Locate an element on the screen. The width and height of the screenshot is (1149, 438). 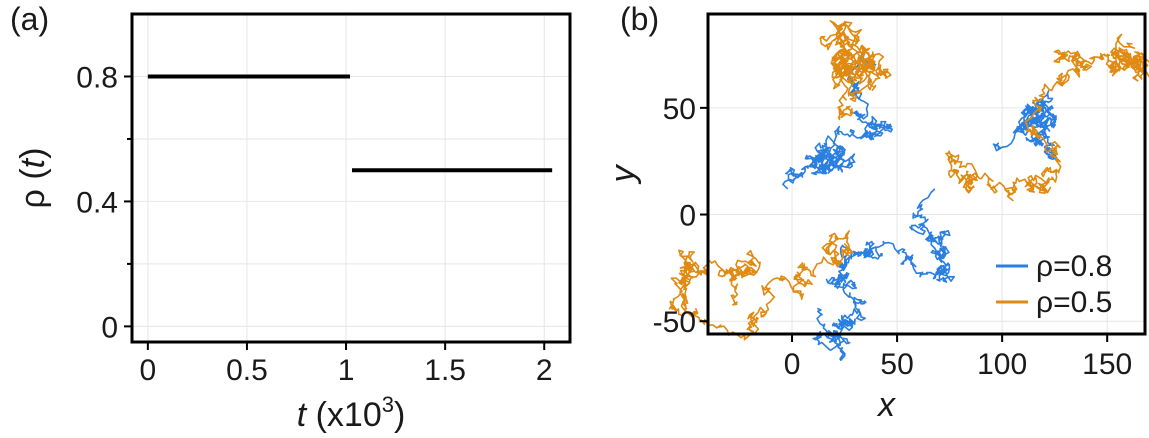
y-tick-label: 50 is located at coordinates (679, 109).